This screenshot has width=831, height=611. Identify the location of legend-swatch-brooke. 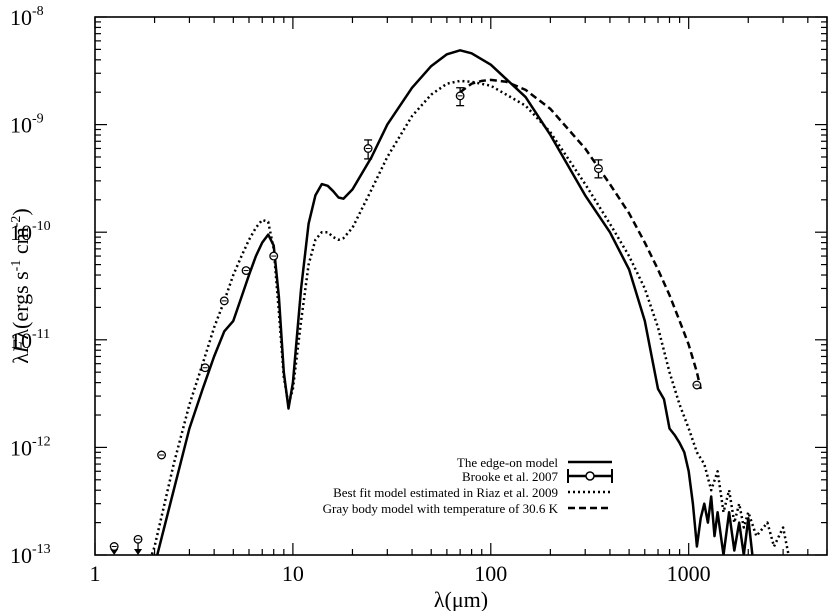
(590, 476).